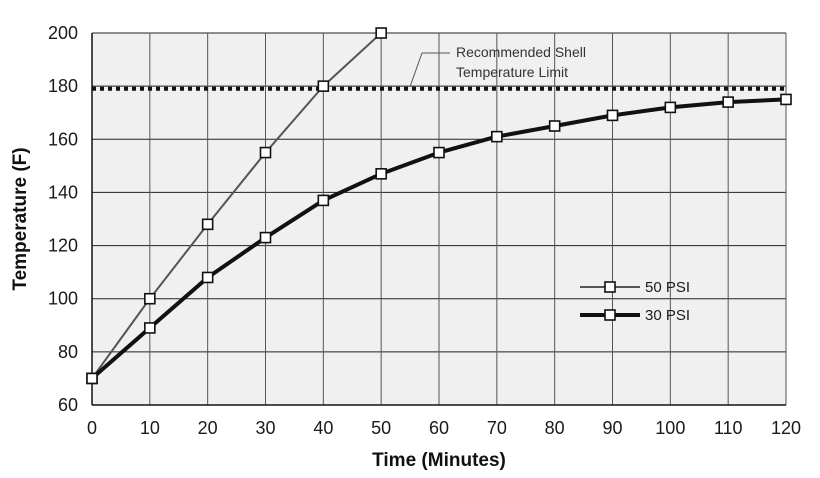  I want to click on x-tick-label: 40, so click(323, 428).